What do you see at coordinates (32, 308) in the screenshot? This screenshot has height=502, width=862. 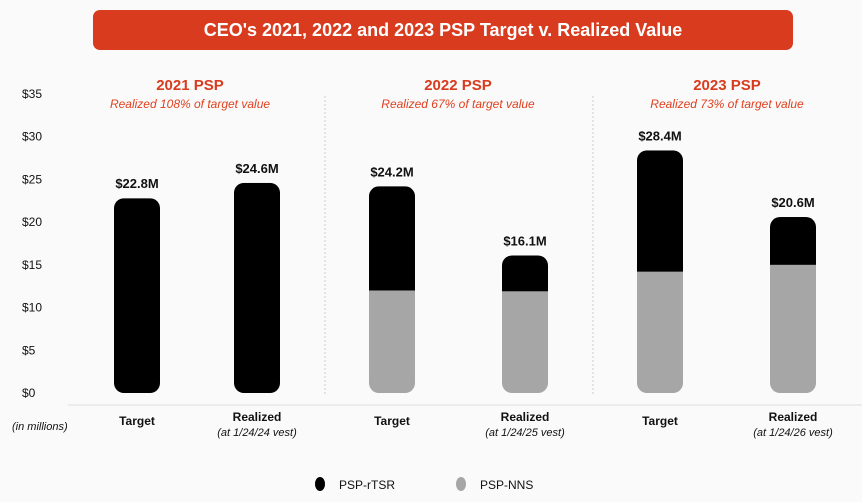 I see `y-tick-label: $10` at bounding box center [32, 308].